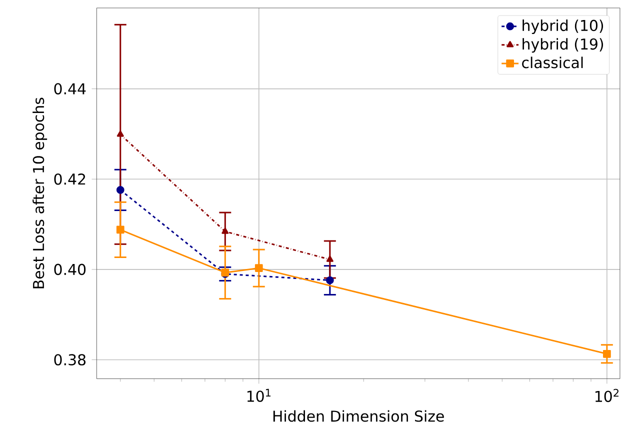 This screenshot has width=625, height=434. Describe the element at coordinates (70, 179) in the screenshot. I see `y-tick-label: 0.42` at that location.